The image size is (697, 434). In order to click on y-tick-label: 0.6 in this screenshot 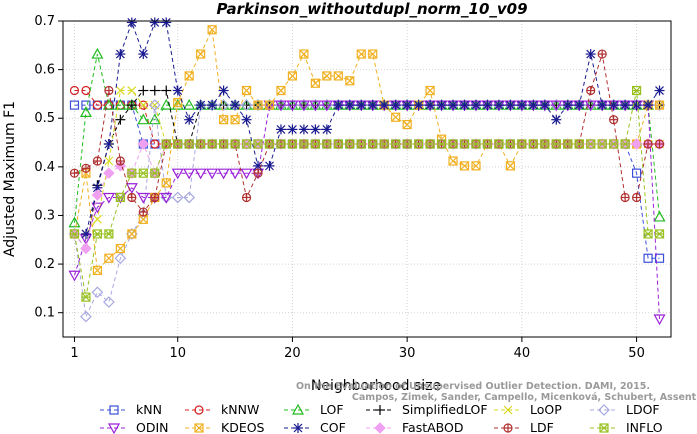, I will do `click(44, 70)`.